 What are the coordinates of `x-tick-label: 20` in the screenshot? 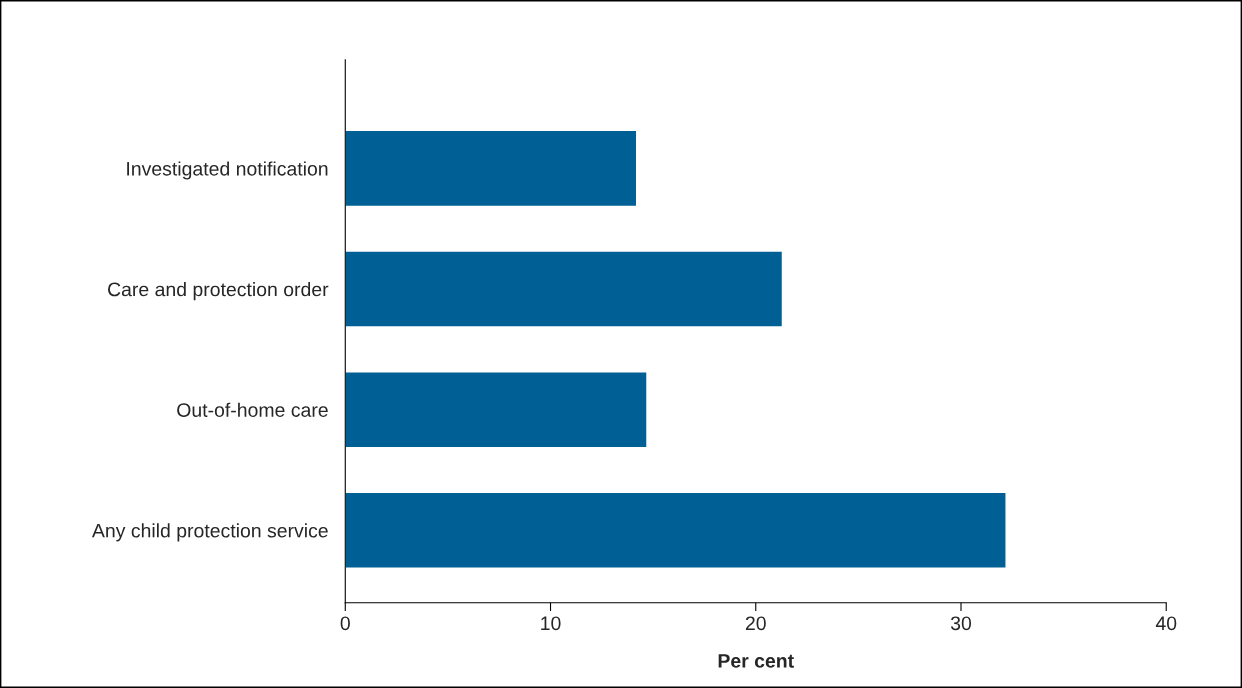 It's located at (755, 623).